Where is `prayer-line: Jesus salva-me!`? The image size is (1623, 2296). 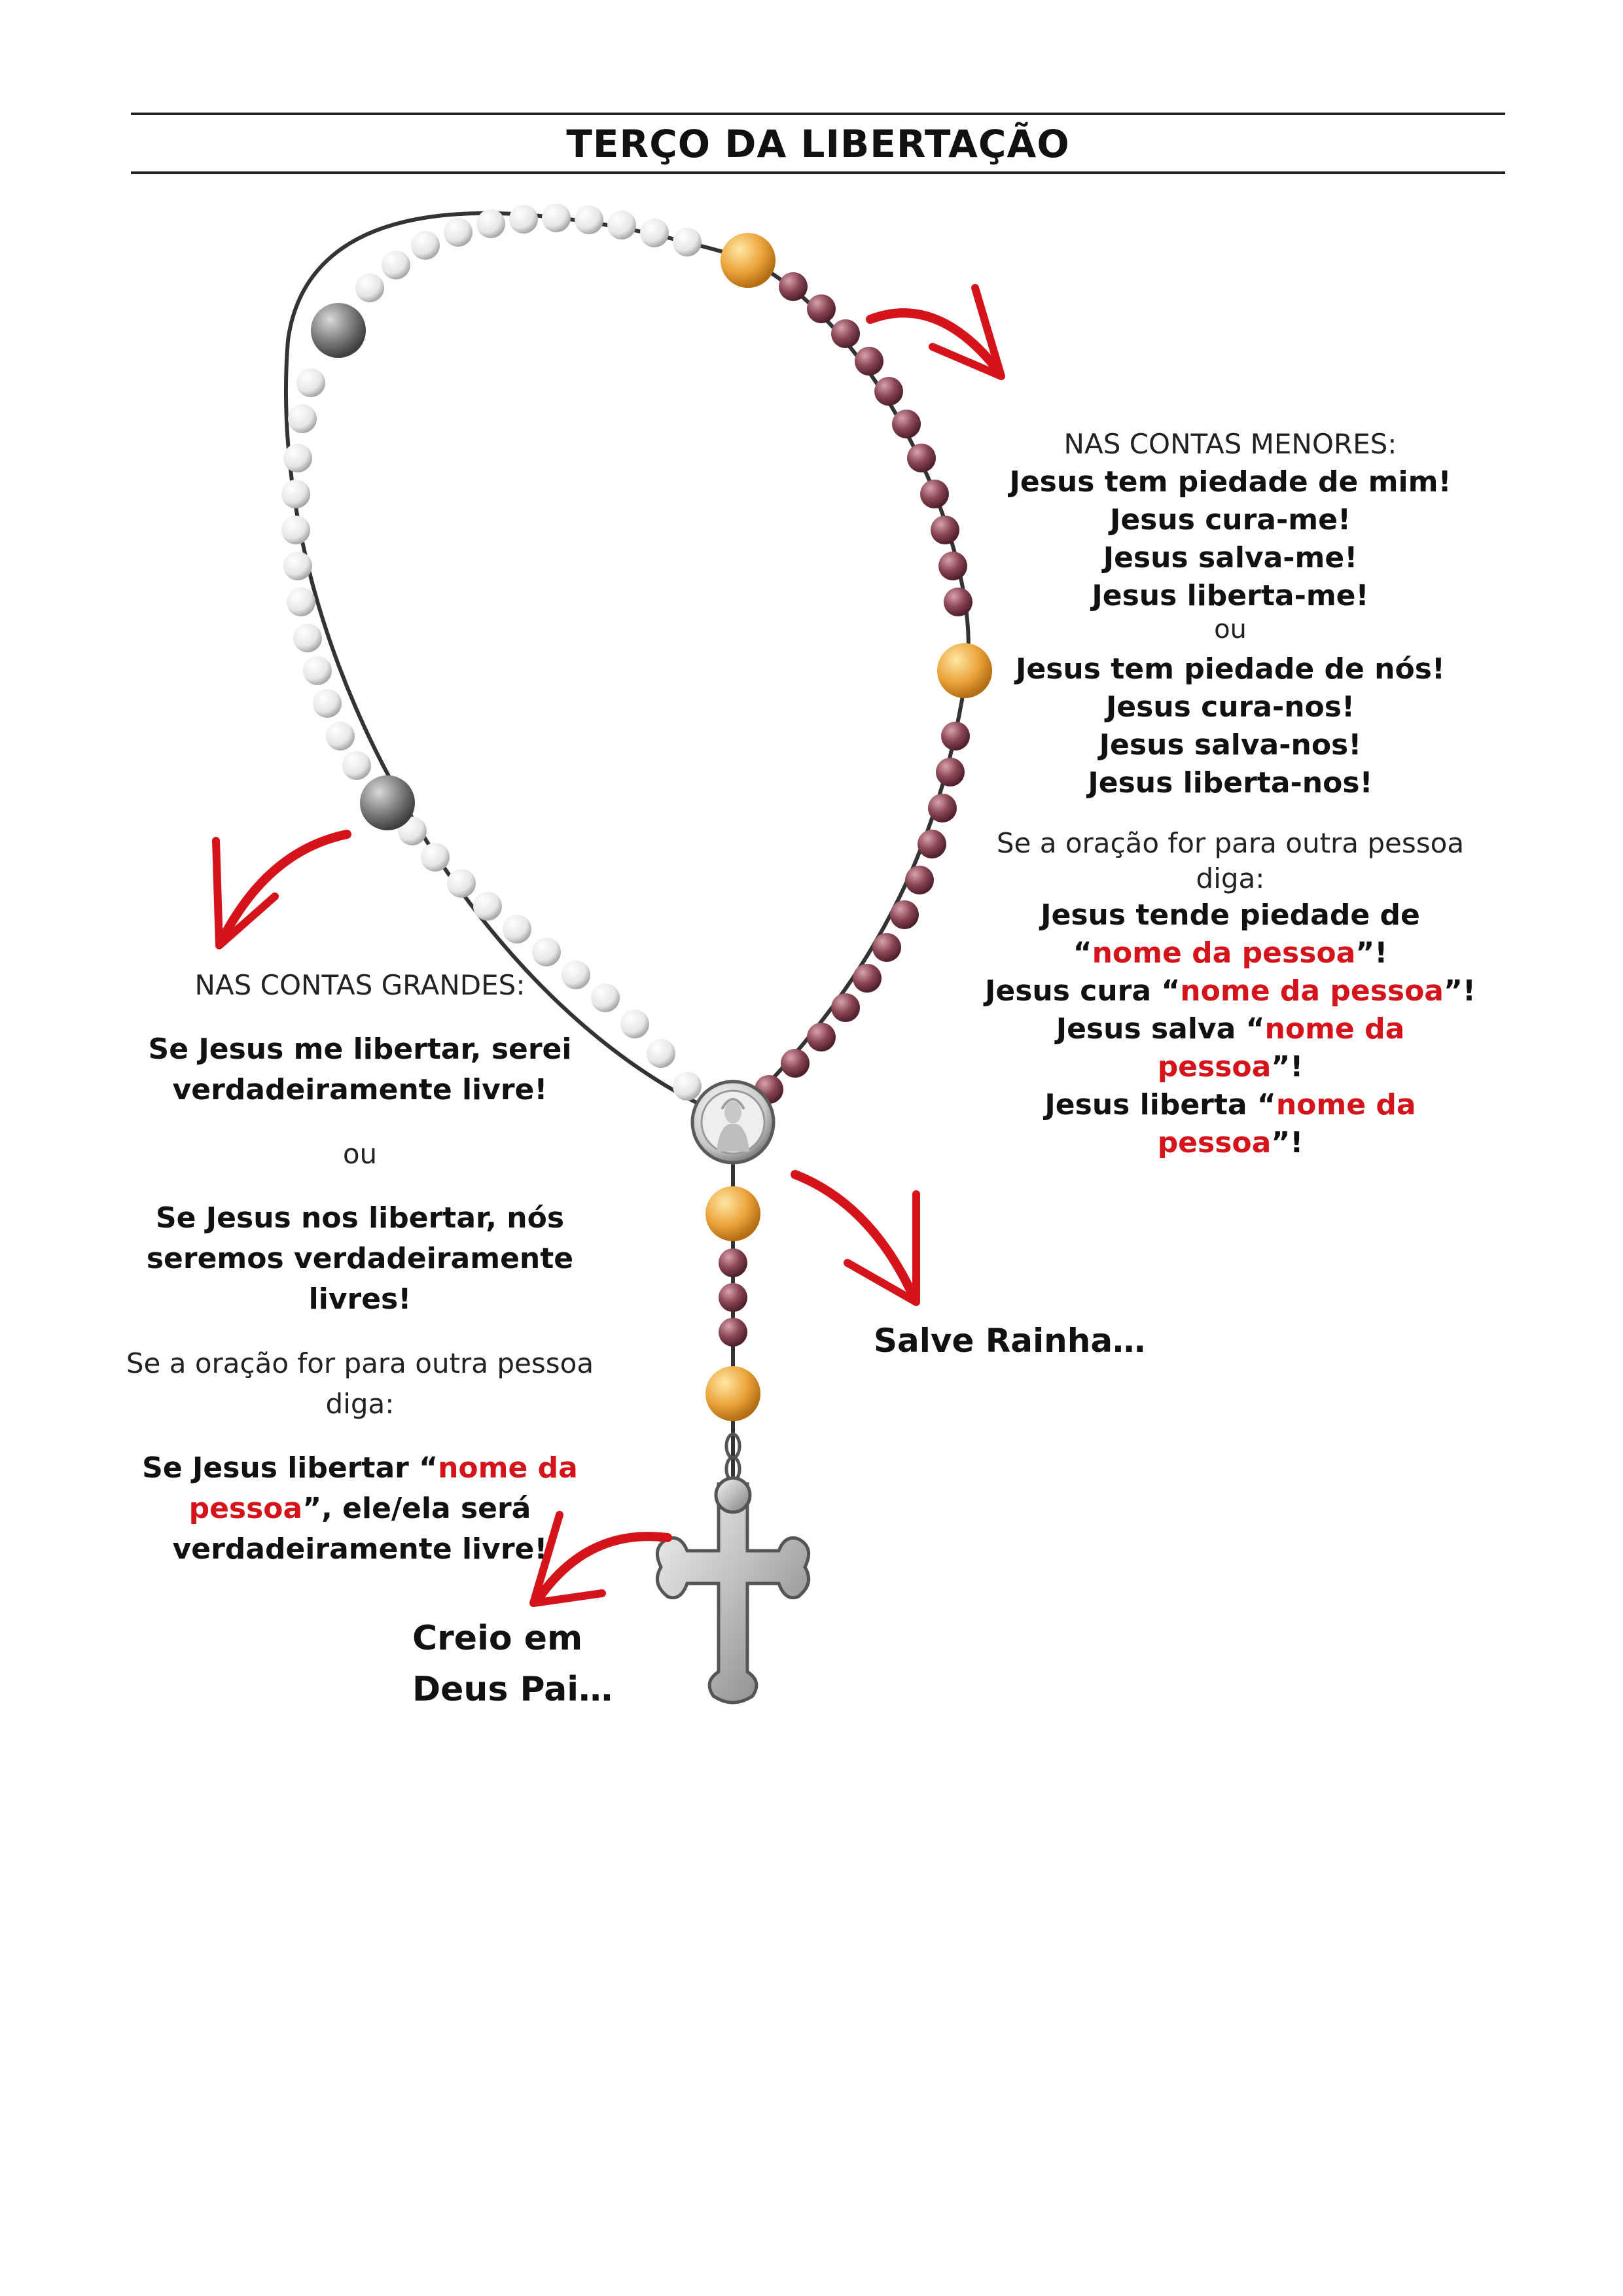
prayer-line: Jesus salva-me! is located at coordinates (1230, 557).